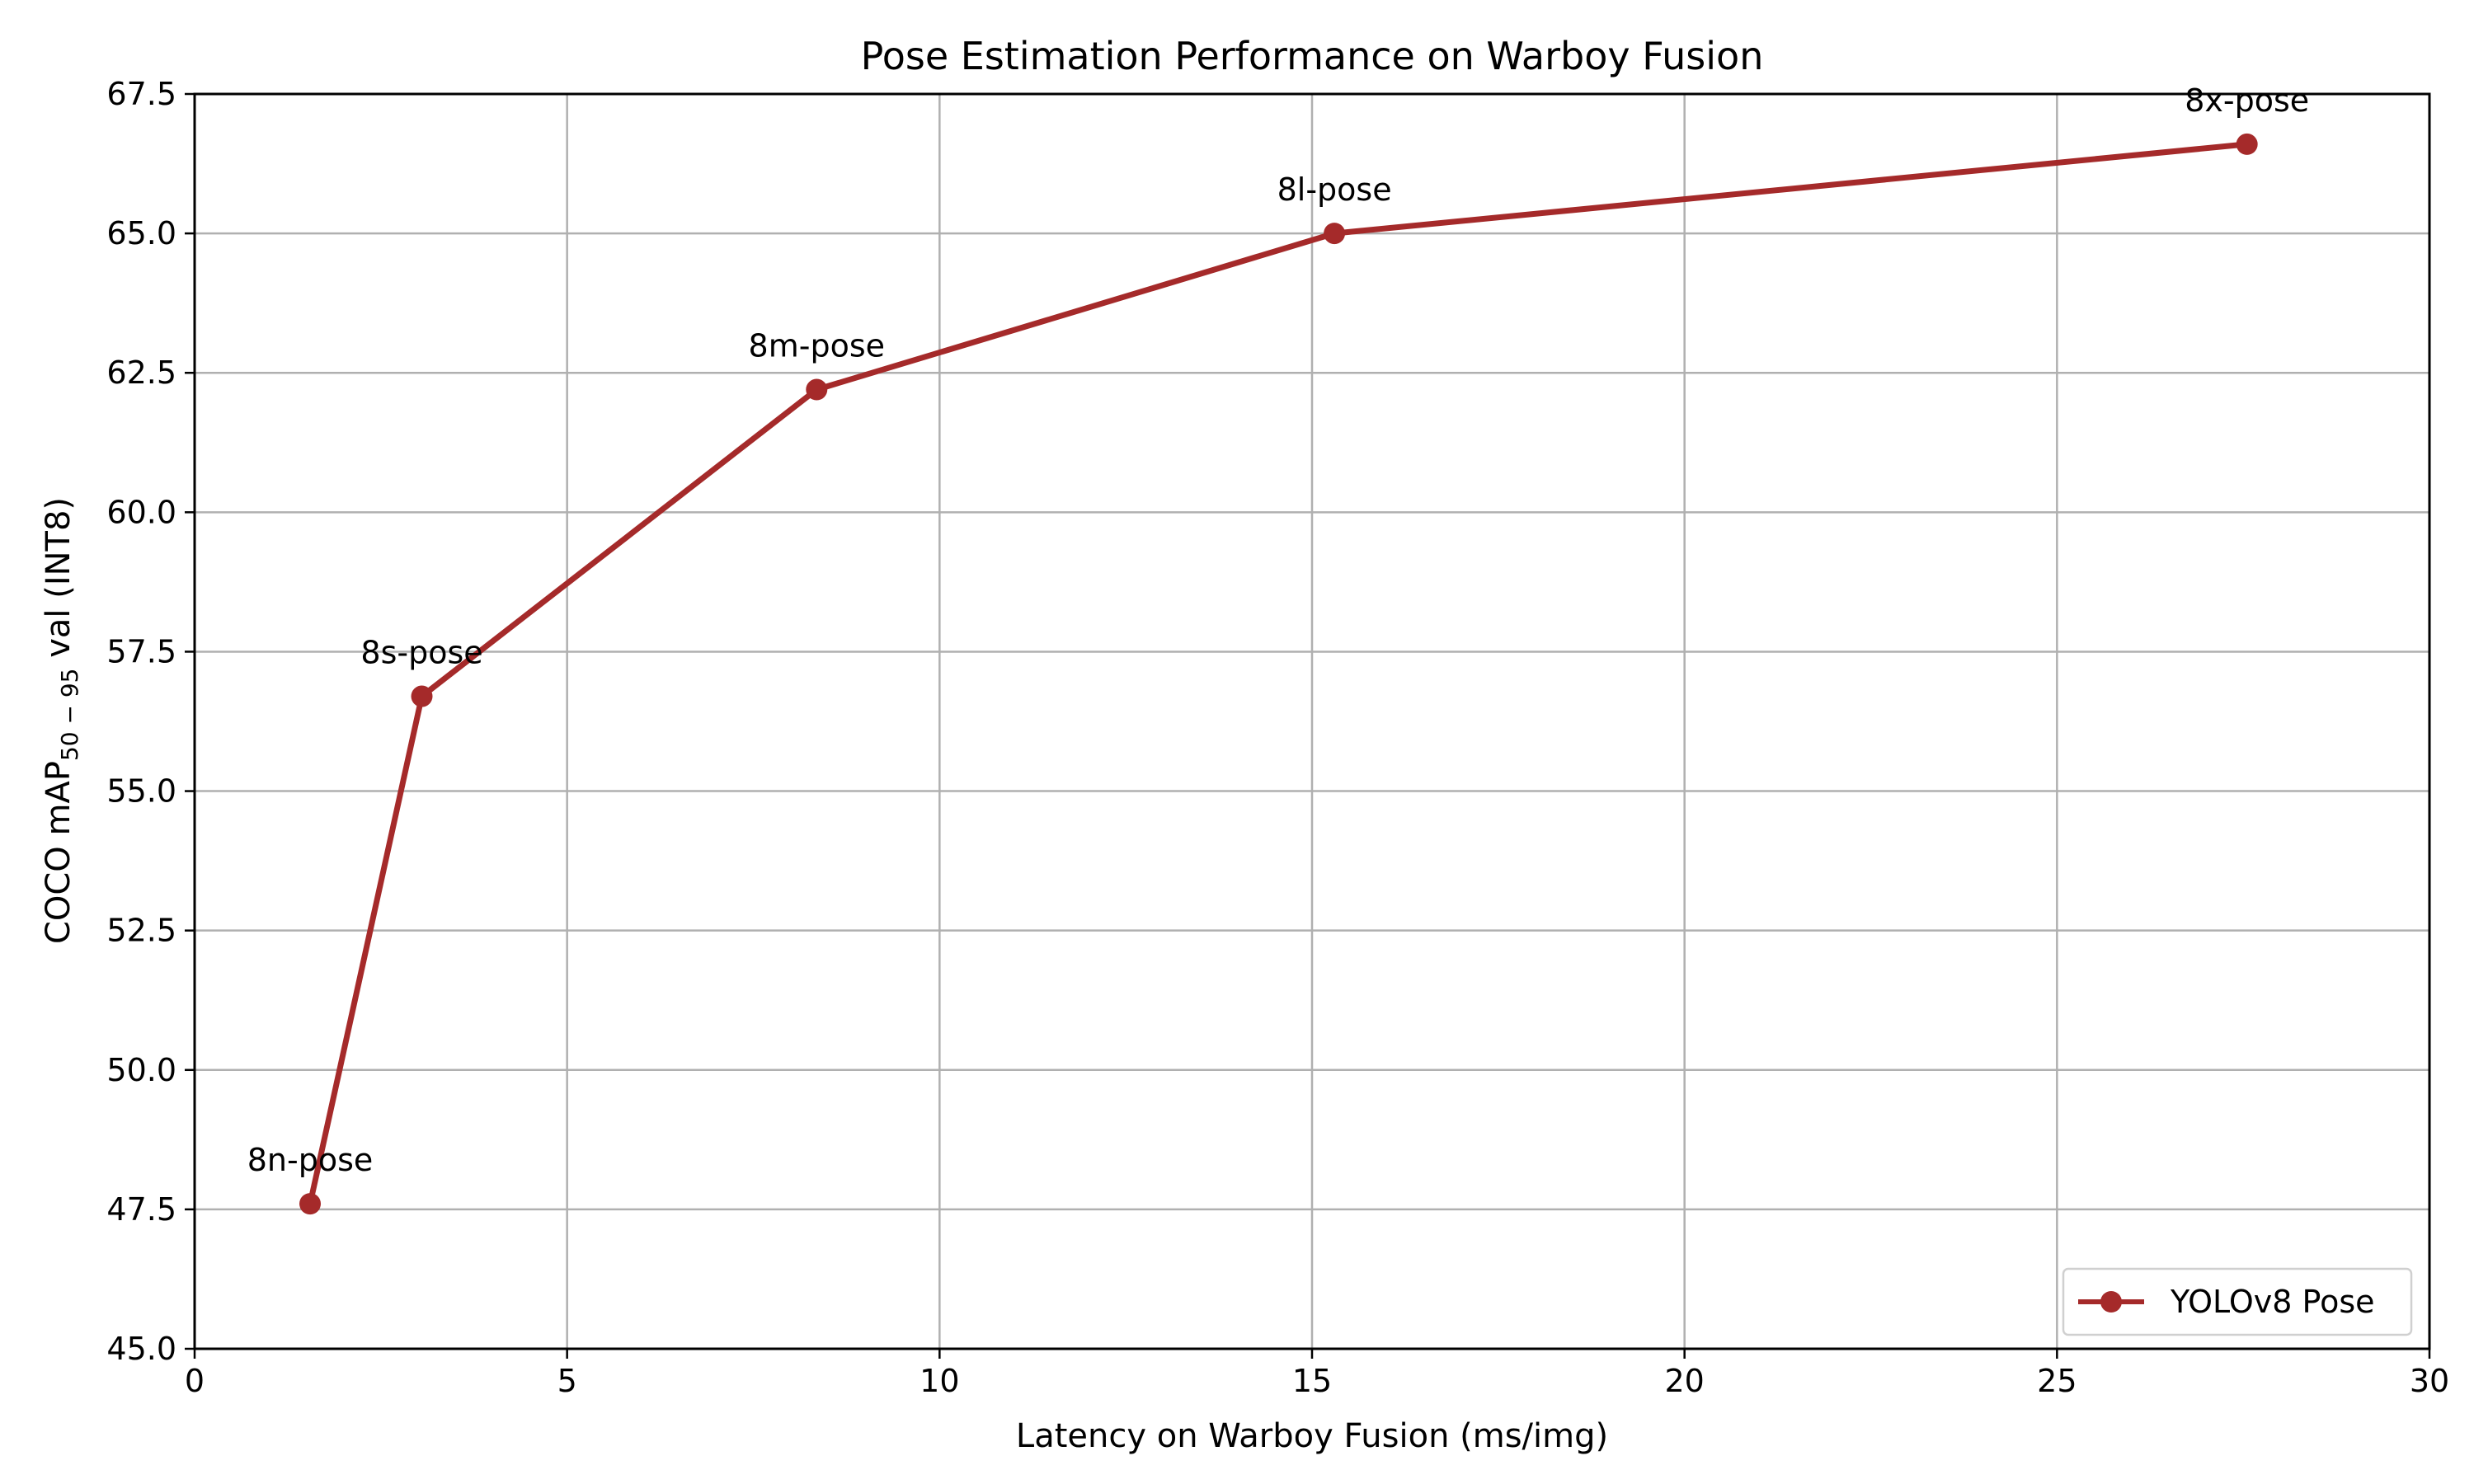 The height and width of the screenshot is (1484, 2474). What do you see at coordinates (195, 1381) in the screenshot?
I see `x-tick-label: 0` at bounding box center [195, 1381].